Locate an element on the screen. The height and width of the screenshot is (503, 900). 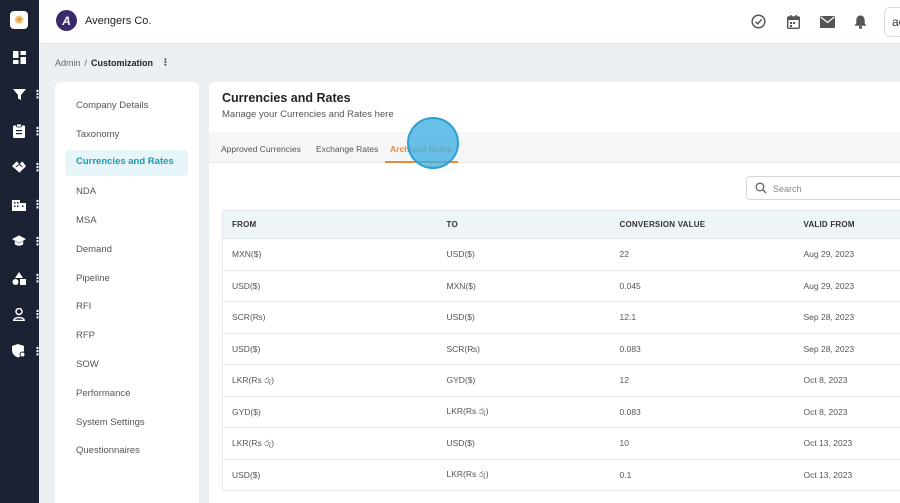
search-box is located at coordinates (823, 188).